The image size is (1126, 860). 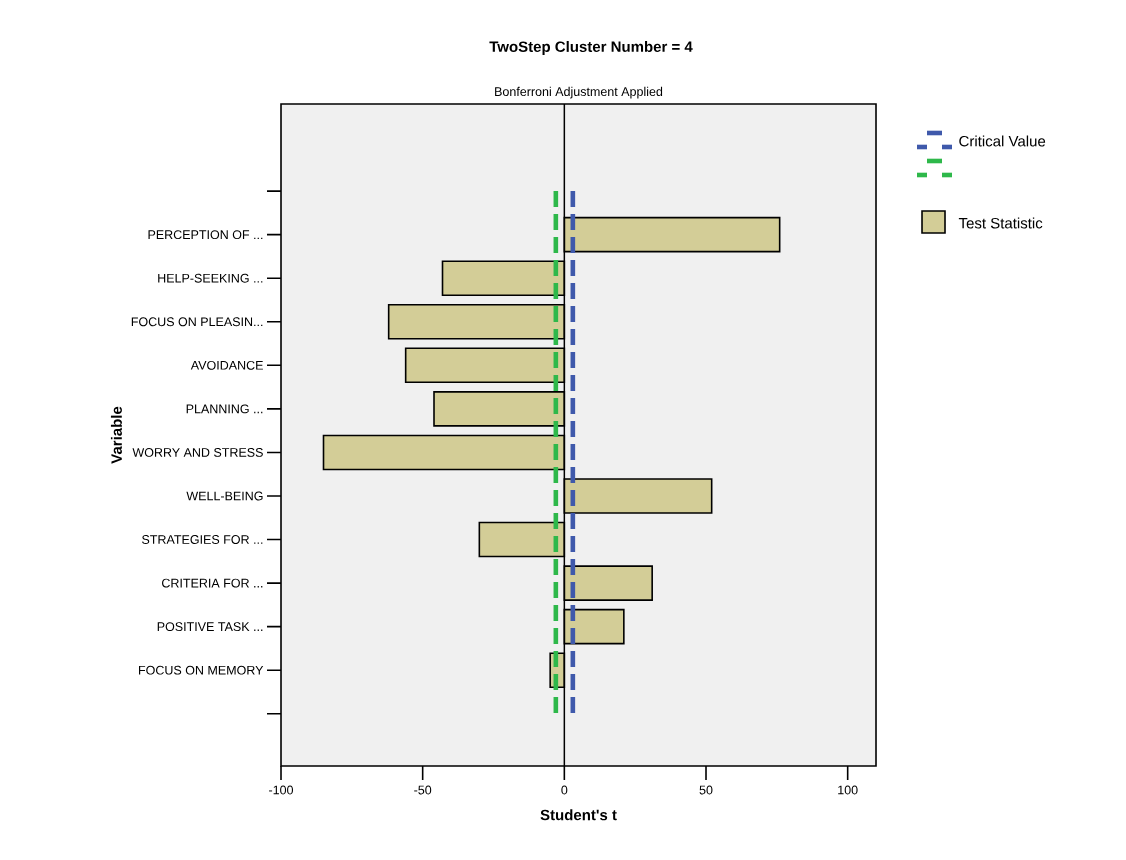 What do you see at coordinates (281, 790) in the screenshot?
I see `x-tick-label: -100` at bounding box center [281, 790].